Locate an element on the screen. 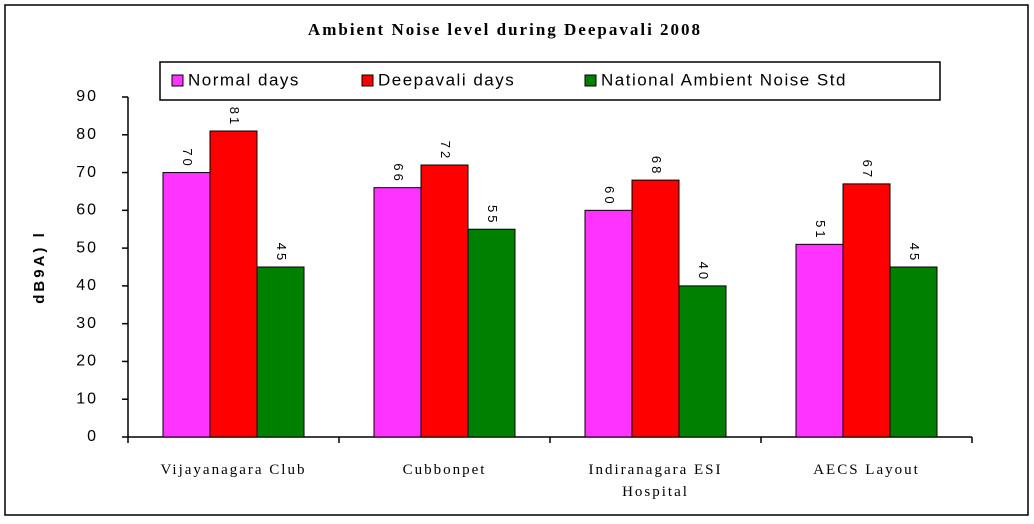 The height and width of the screenshot is (524, 1034). x-tick-label-box: Vijayanagara Club is located at coordinates (233, 470).